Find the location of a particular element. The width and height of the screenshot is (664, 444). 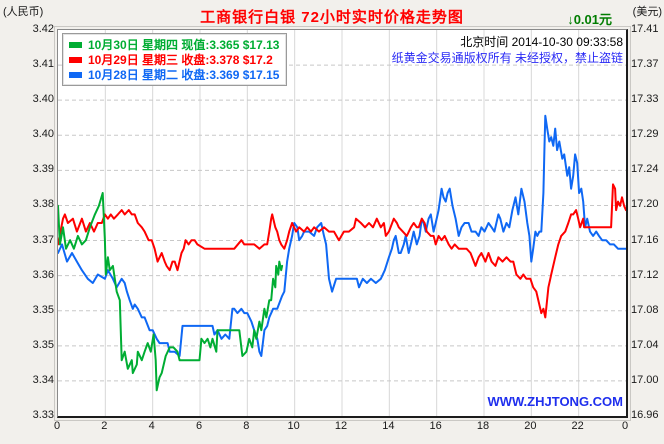

x-axis-label: 10 is located at coordinates (293, 426).